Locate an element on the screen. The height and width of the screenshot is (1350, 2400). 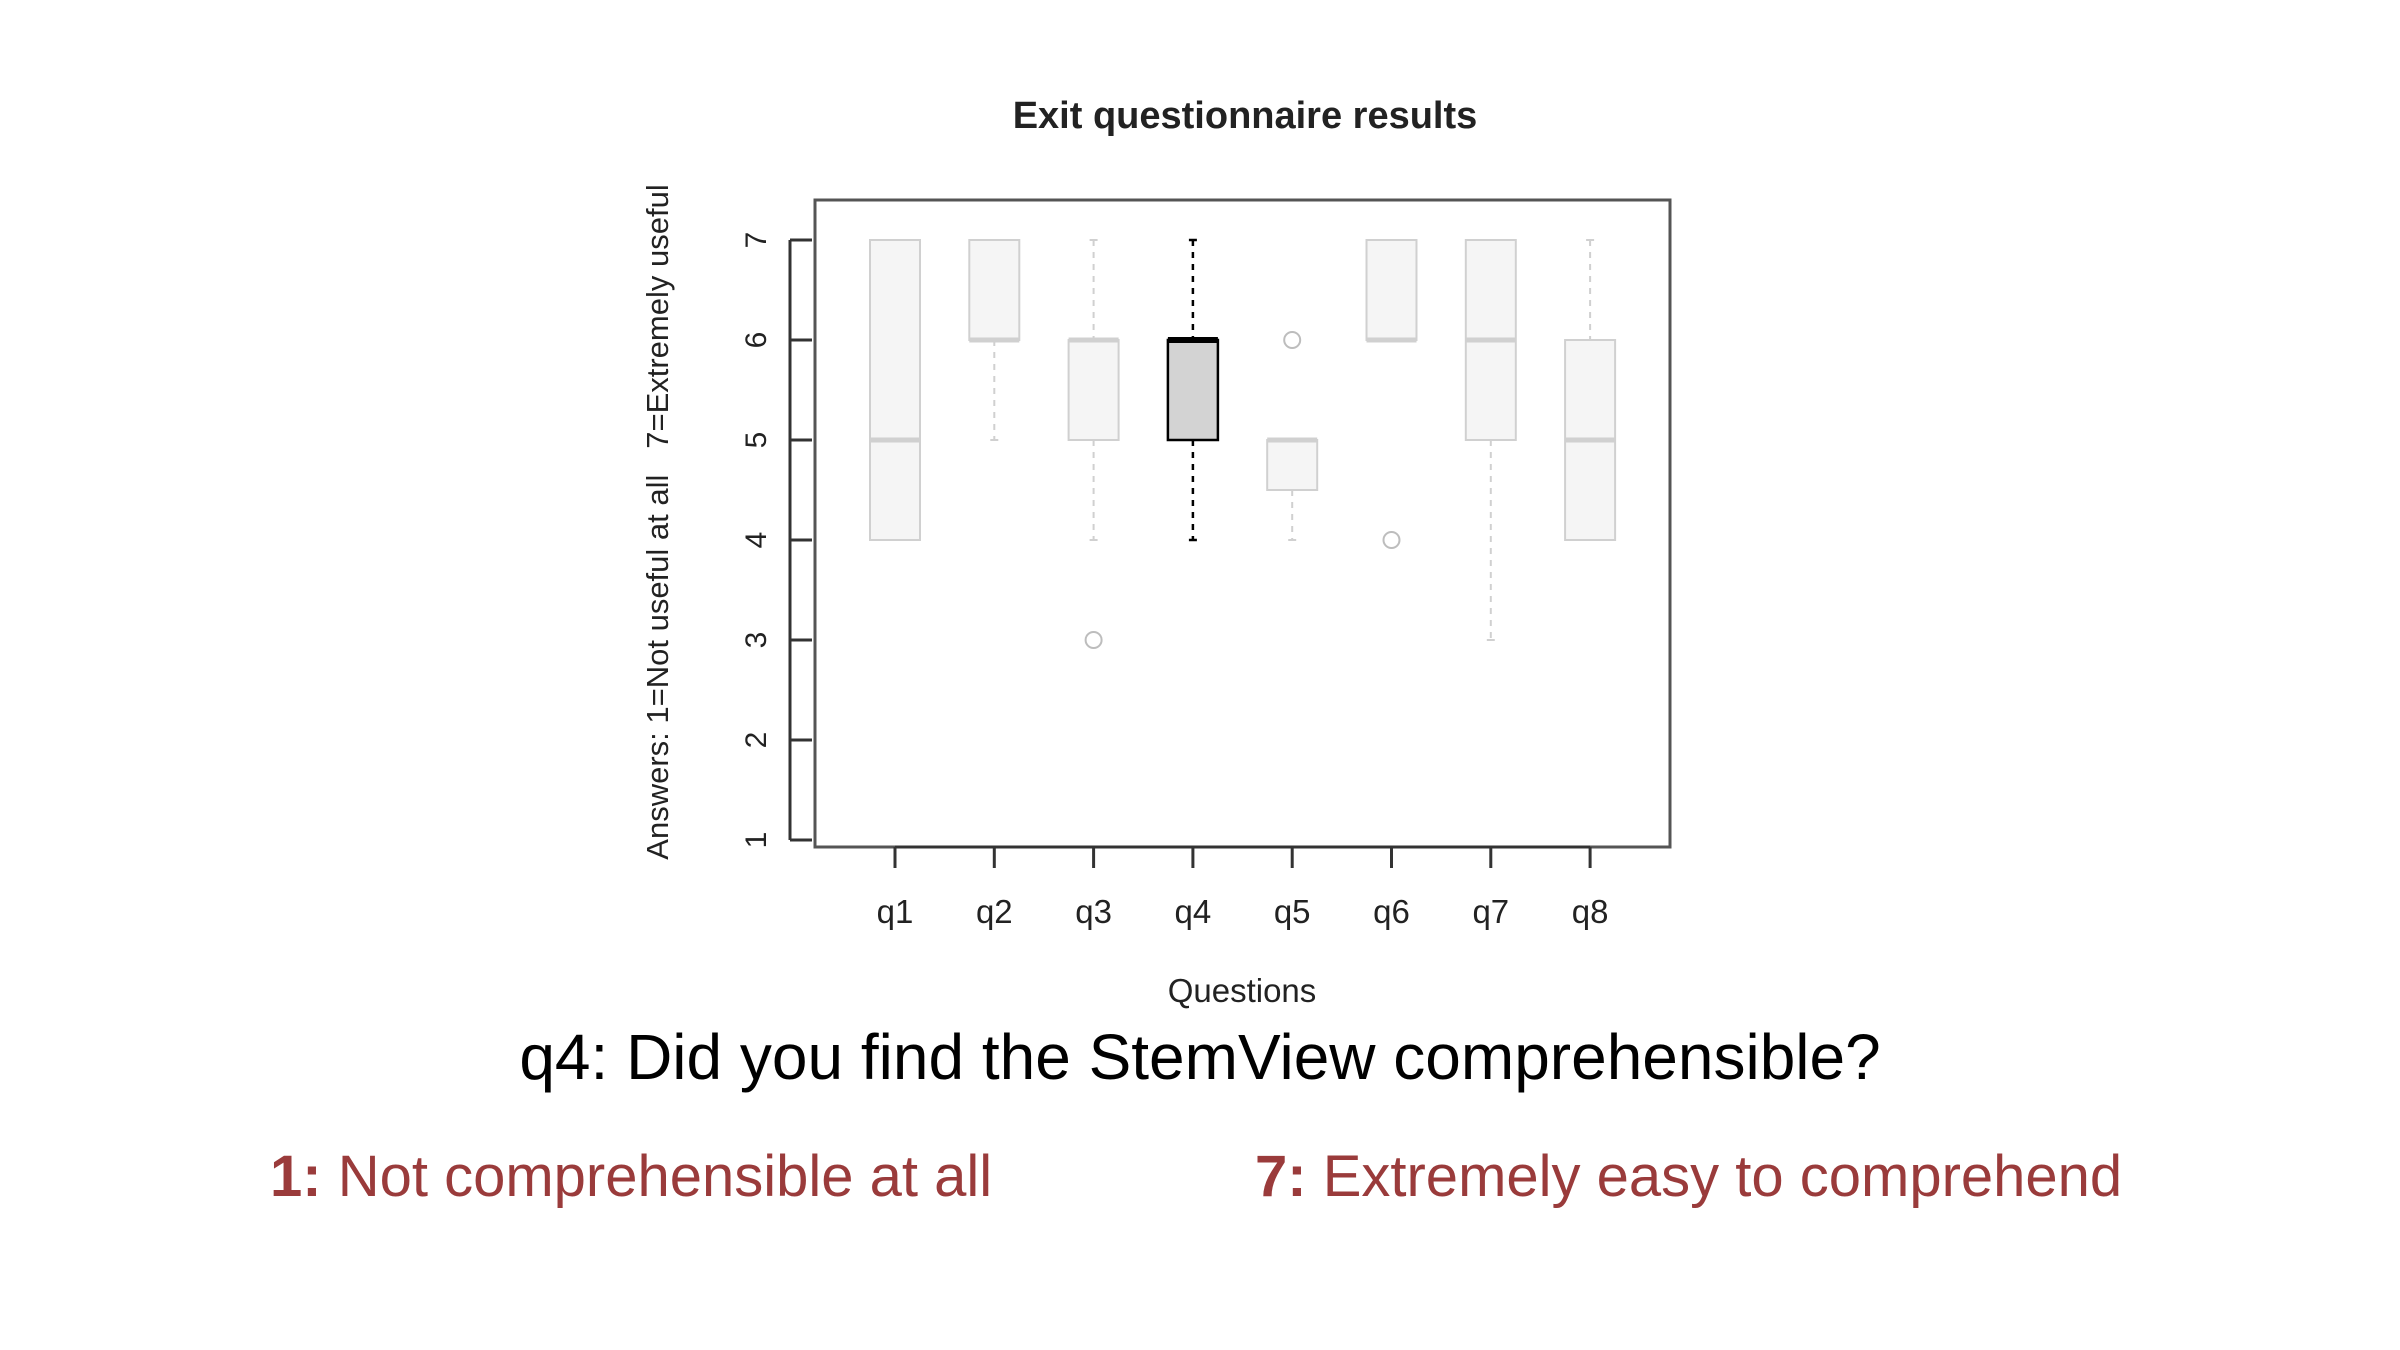
box-q4 is located at coordinates (1193, 390).